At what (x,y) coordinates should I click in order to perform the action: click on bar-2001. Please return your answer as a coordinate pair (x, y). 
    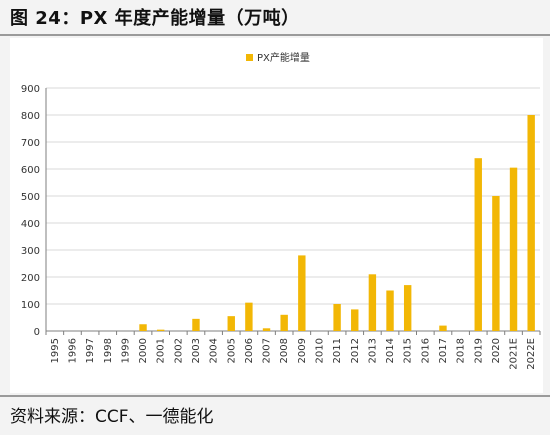
    Looking at the image, I should click on (160, 330).